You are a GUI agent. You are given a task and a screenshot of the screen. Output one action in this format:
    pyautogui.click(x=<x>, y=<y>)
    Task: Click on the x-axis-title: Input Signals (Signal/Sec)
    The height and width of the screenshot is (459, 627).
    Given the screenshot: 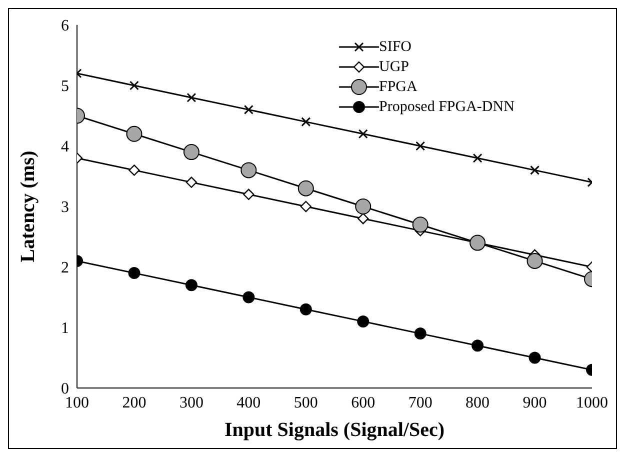 What is the action you would take?
    pyautogui.click(x=334, y=430)
    